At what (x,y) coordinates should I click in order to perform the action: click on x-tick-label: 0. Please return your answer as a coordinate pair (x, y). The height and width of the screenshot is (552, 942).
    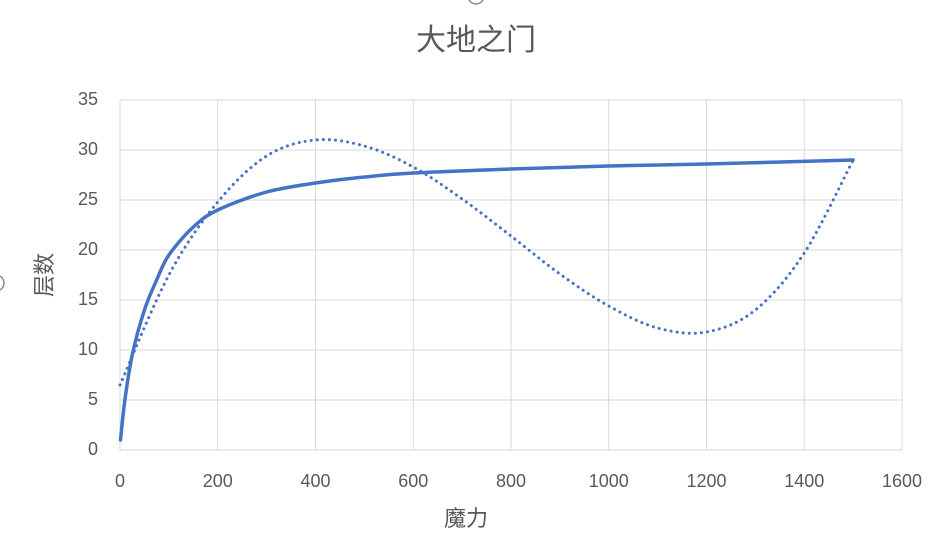
    Looking at the image, I should click on (120, 481).